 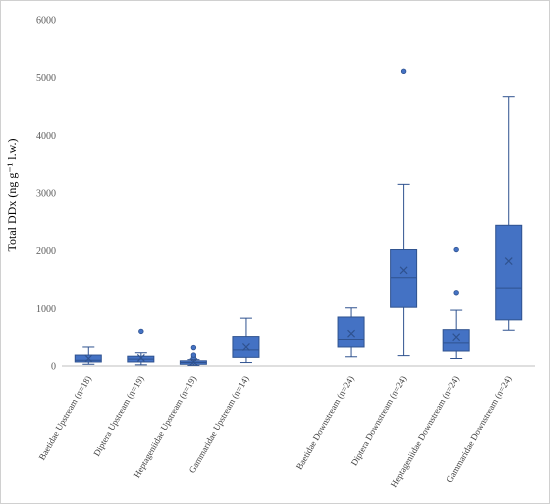 I want to click on y-tick-label: 2000, so click(x=46, y=251).